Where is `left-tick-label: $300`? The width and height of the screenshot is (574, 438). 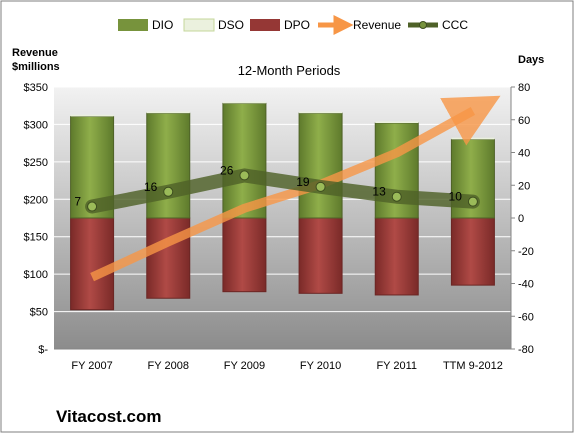
left-tick-label: $300 is located at coordinates (36, 125).